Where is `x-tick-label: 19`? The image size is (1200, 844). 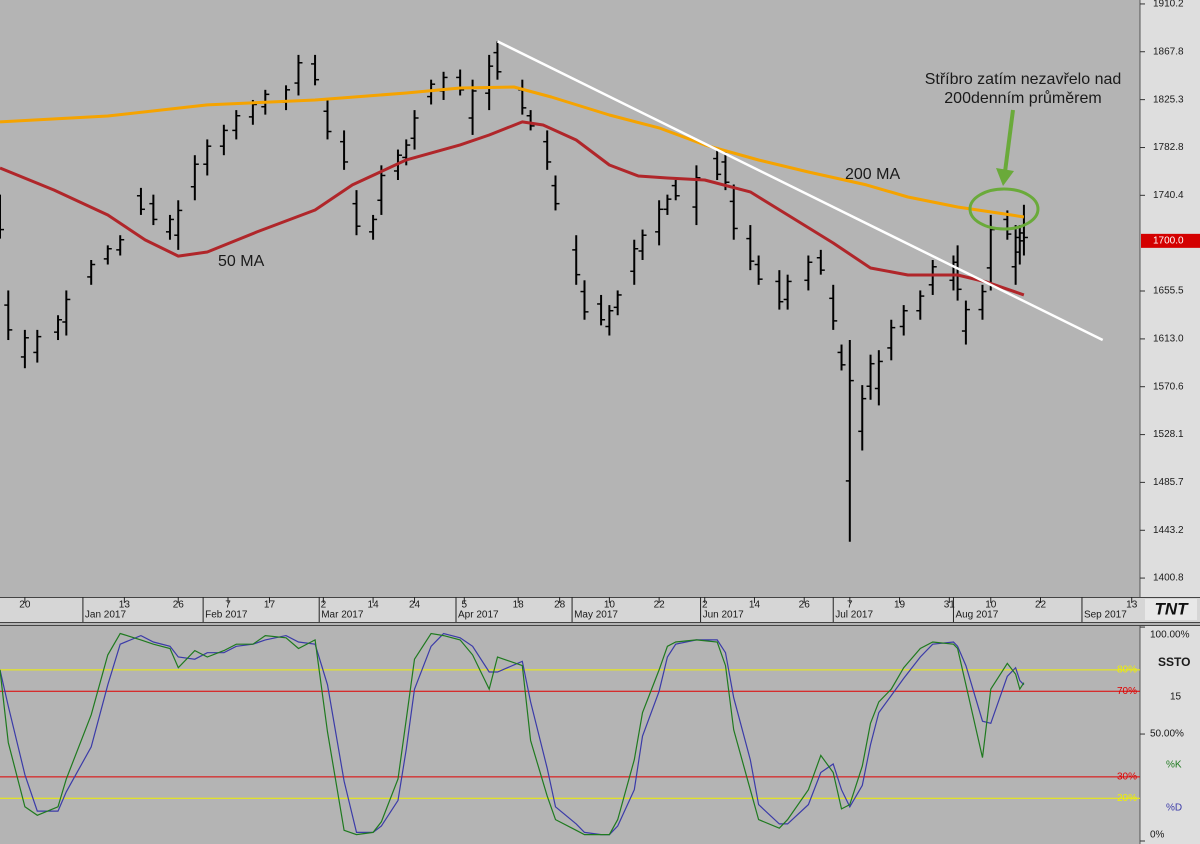
x-tick-label: 19 is located at coordinates (900, 605).